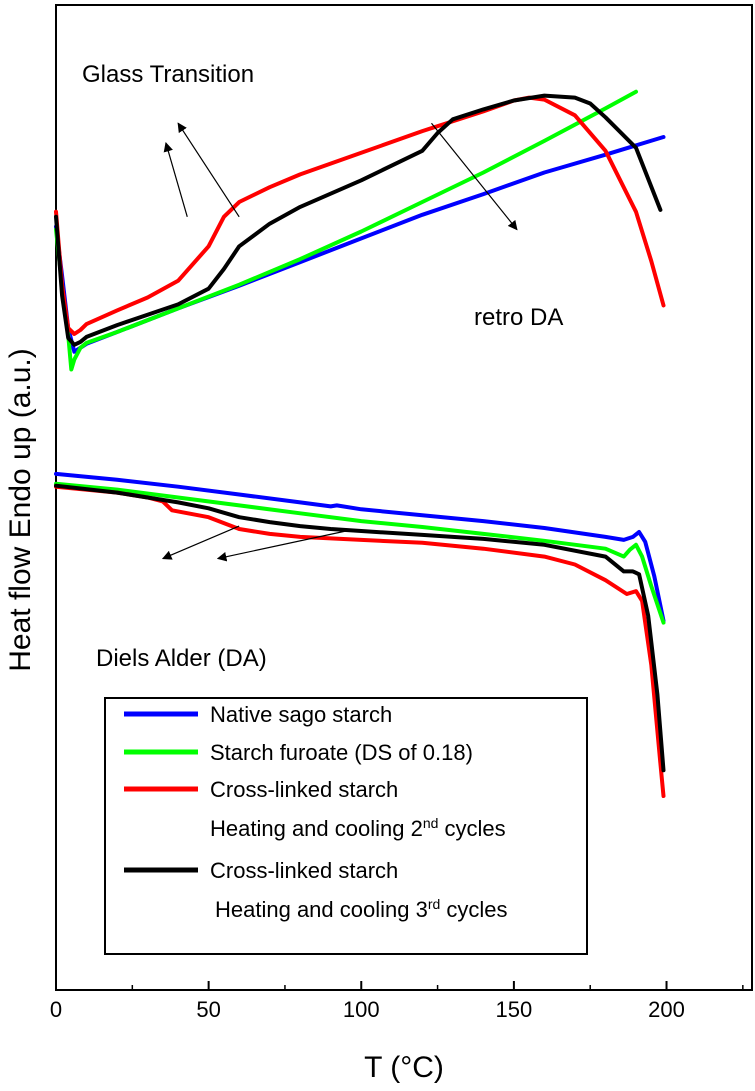 The height and width of the screenshot is (1091, 755). I want to click on x-tick-label-0: 0, so click(56, 1009).